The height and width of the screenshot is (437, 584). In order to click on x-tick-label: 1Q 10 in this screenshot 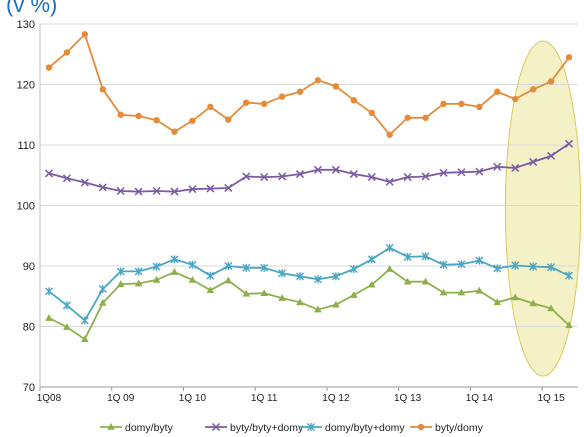, I will do `click(193, 398)`.